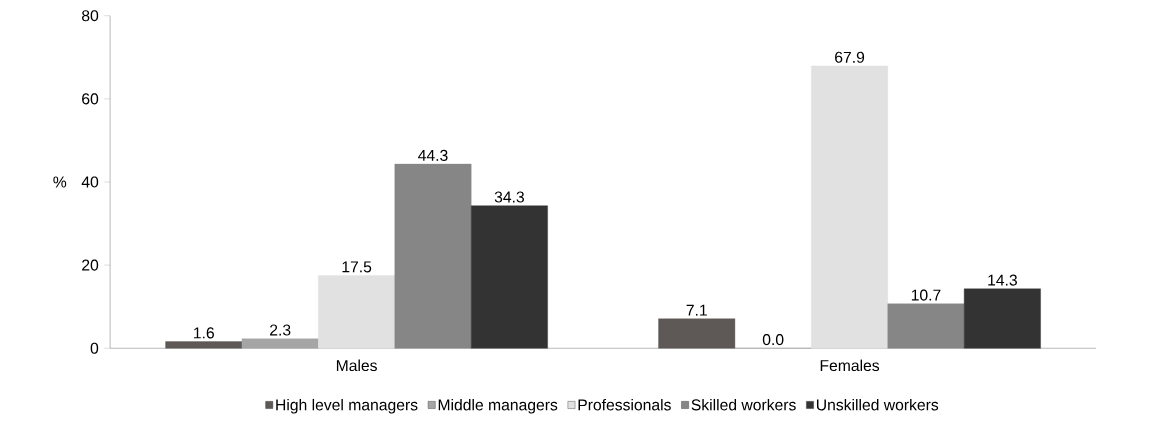  I want to click on legend-label: Middle managers, so click(498, 406).